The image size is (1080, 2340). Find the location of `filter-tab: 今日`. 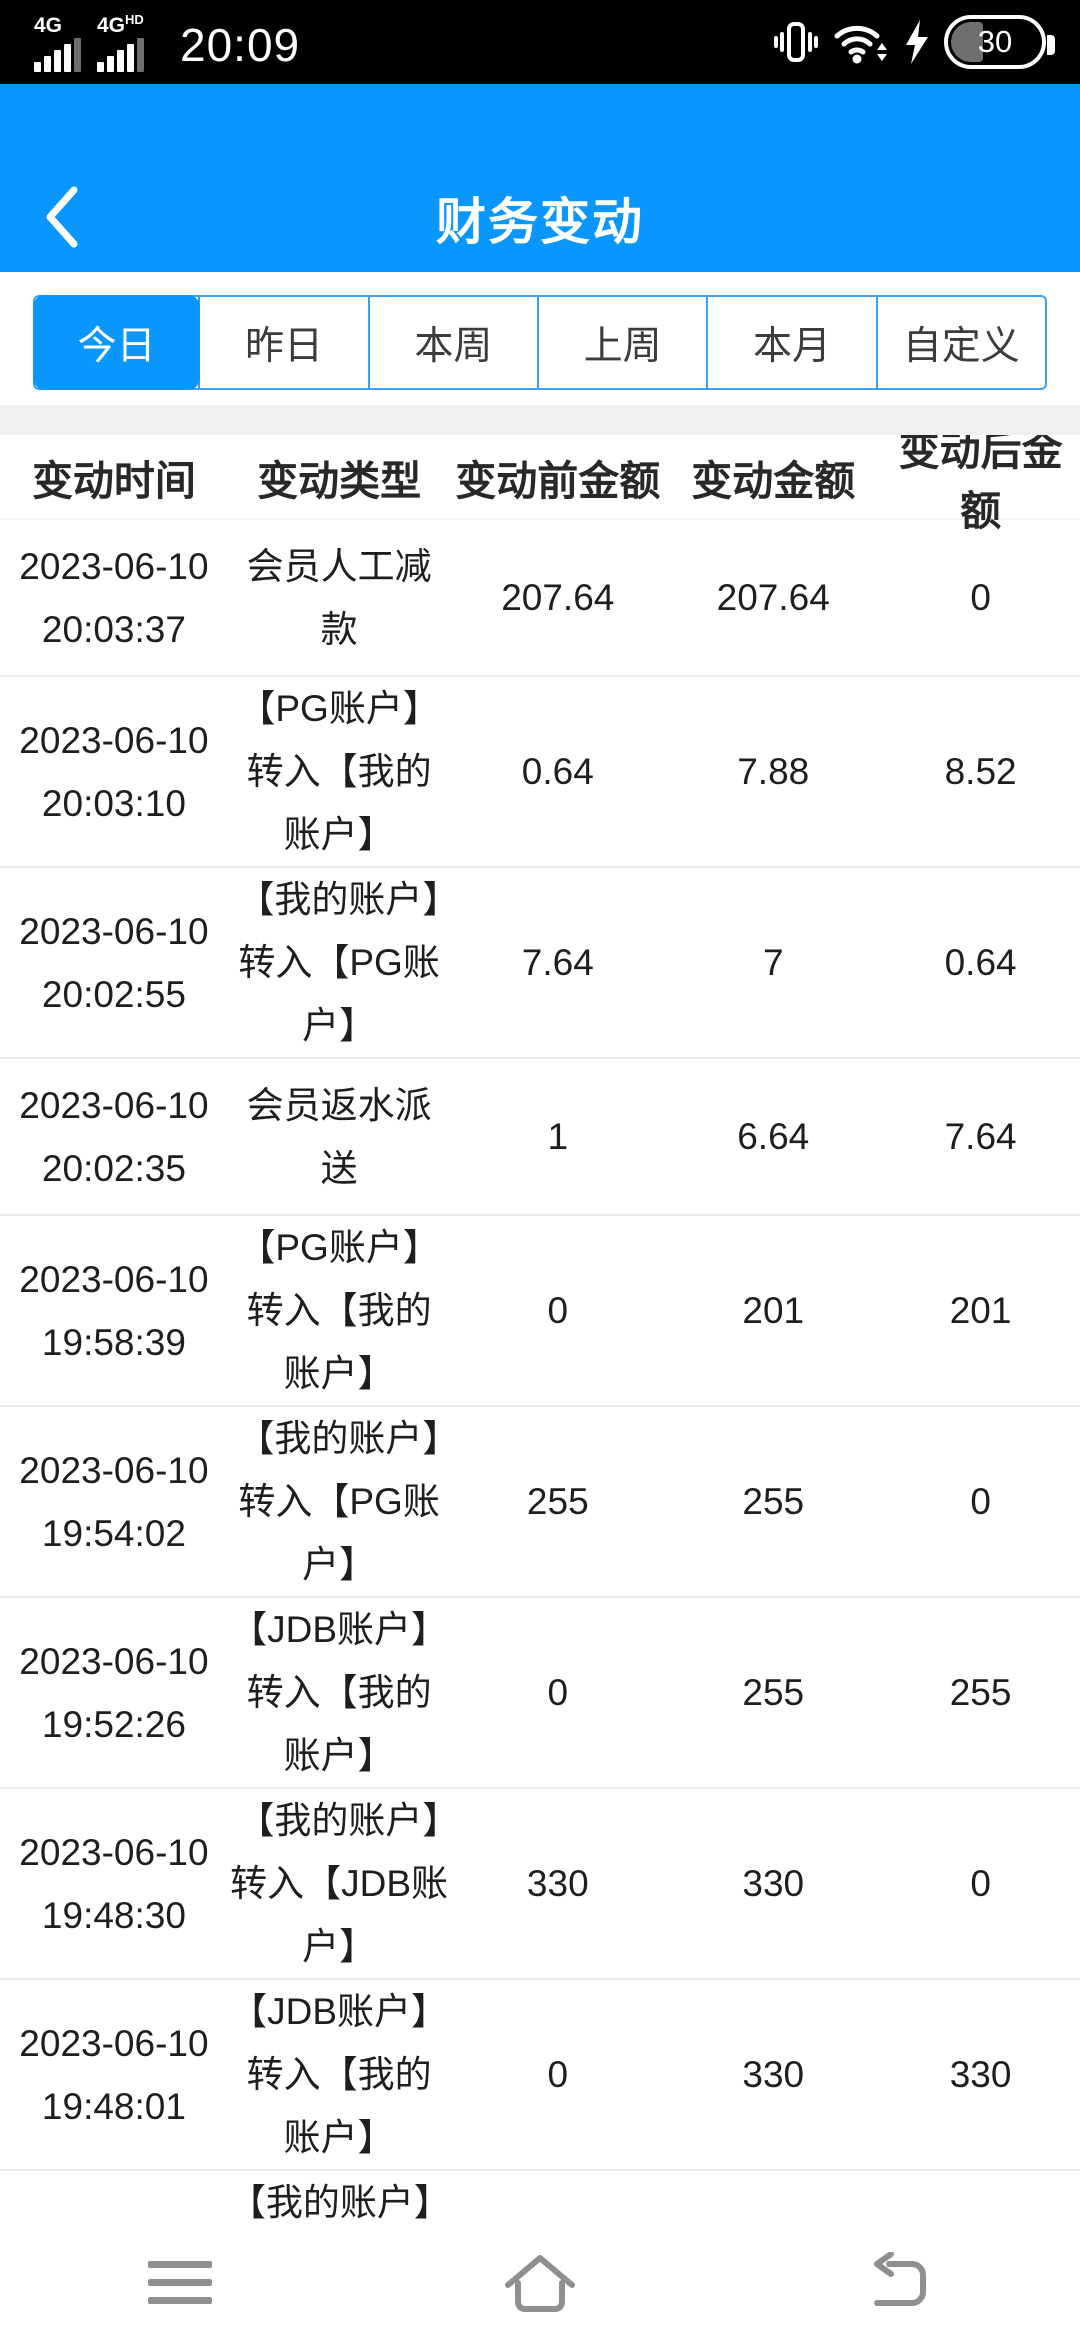

filter-tab: 今日 is located at coordinates (117, 342).